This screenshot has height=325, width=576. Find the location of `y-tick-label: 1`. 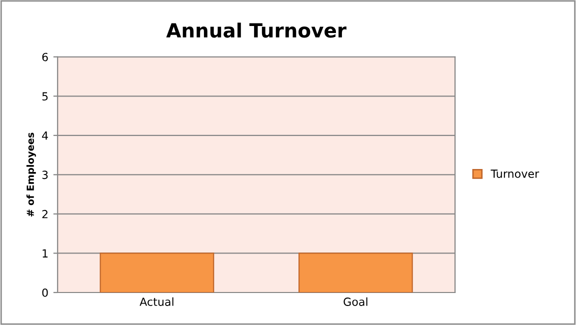

y-tick-label: 1 is located at coordinates (45, 253).